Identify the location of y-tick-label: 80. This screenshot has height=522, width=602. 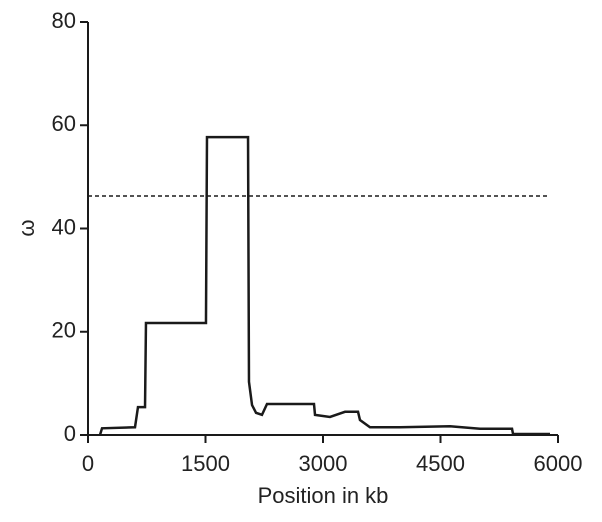
(64, 20).